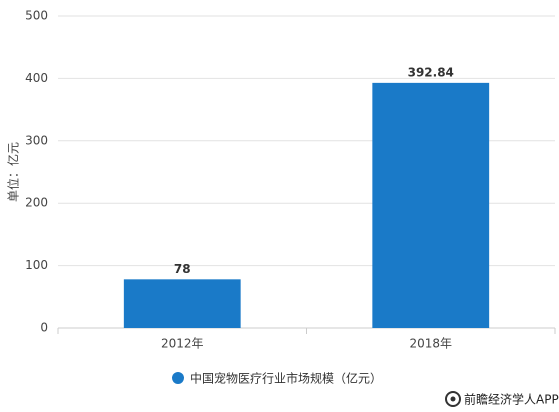 The height and width of the screenshot is (412, 559). I want to click on value-label: 78, so click(182, 269).